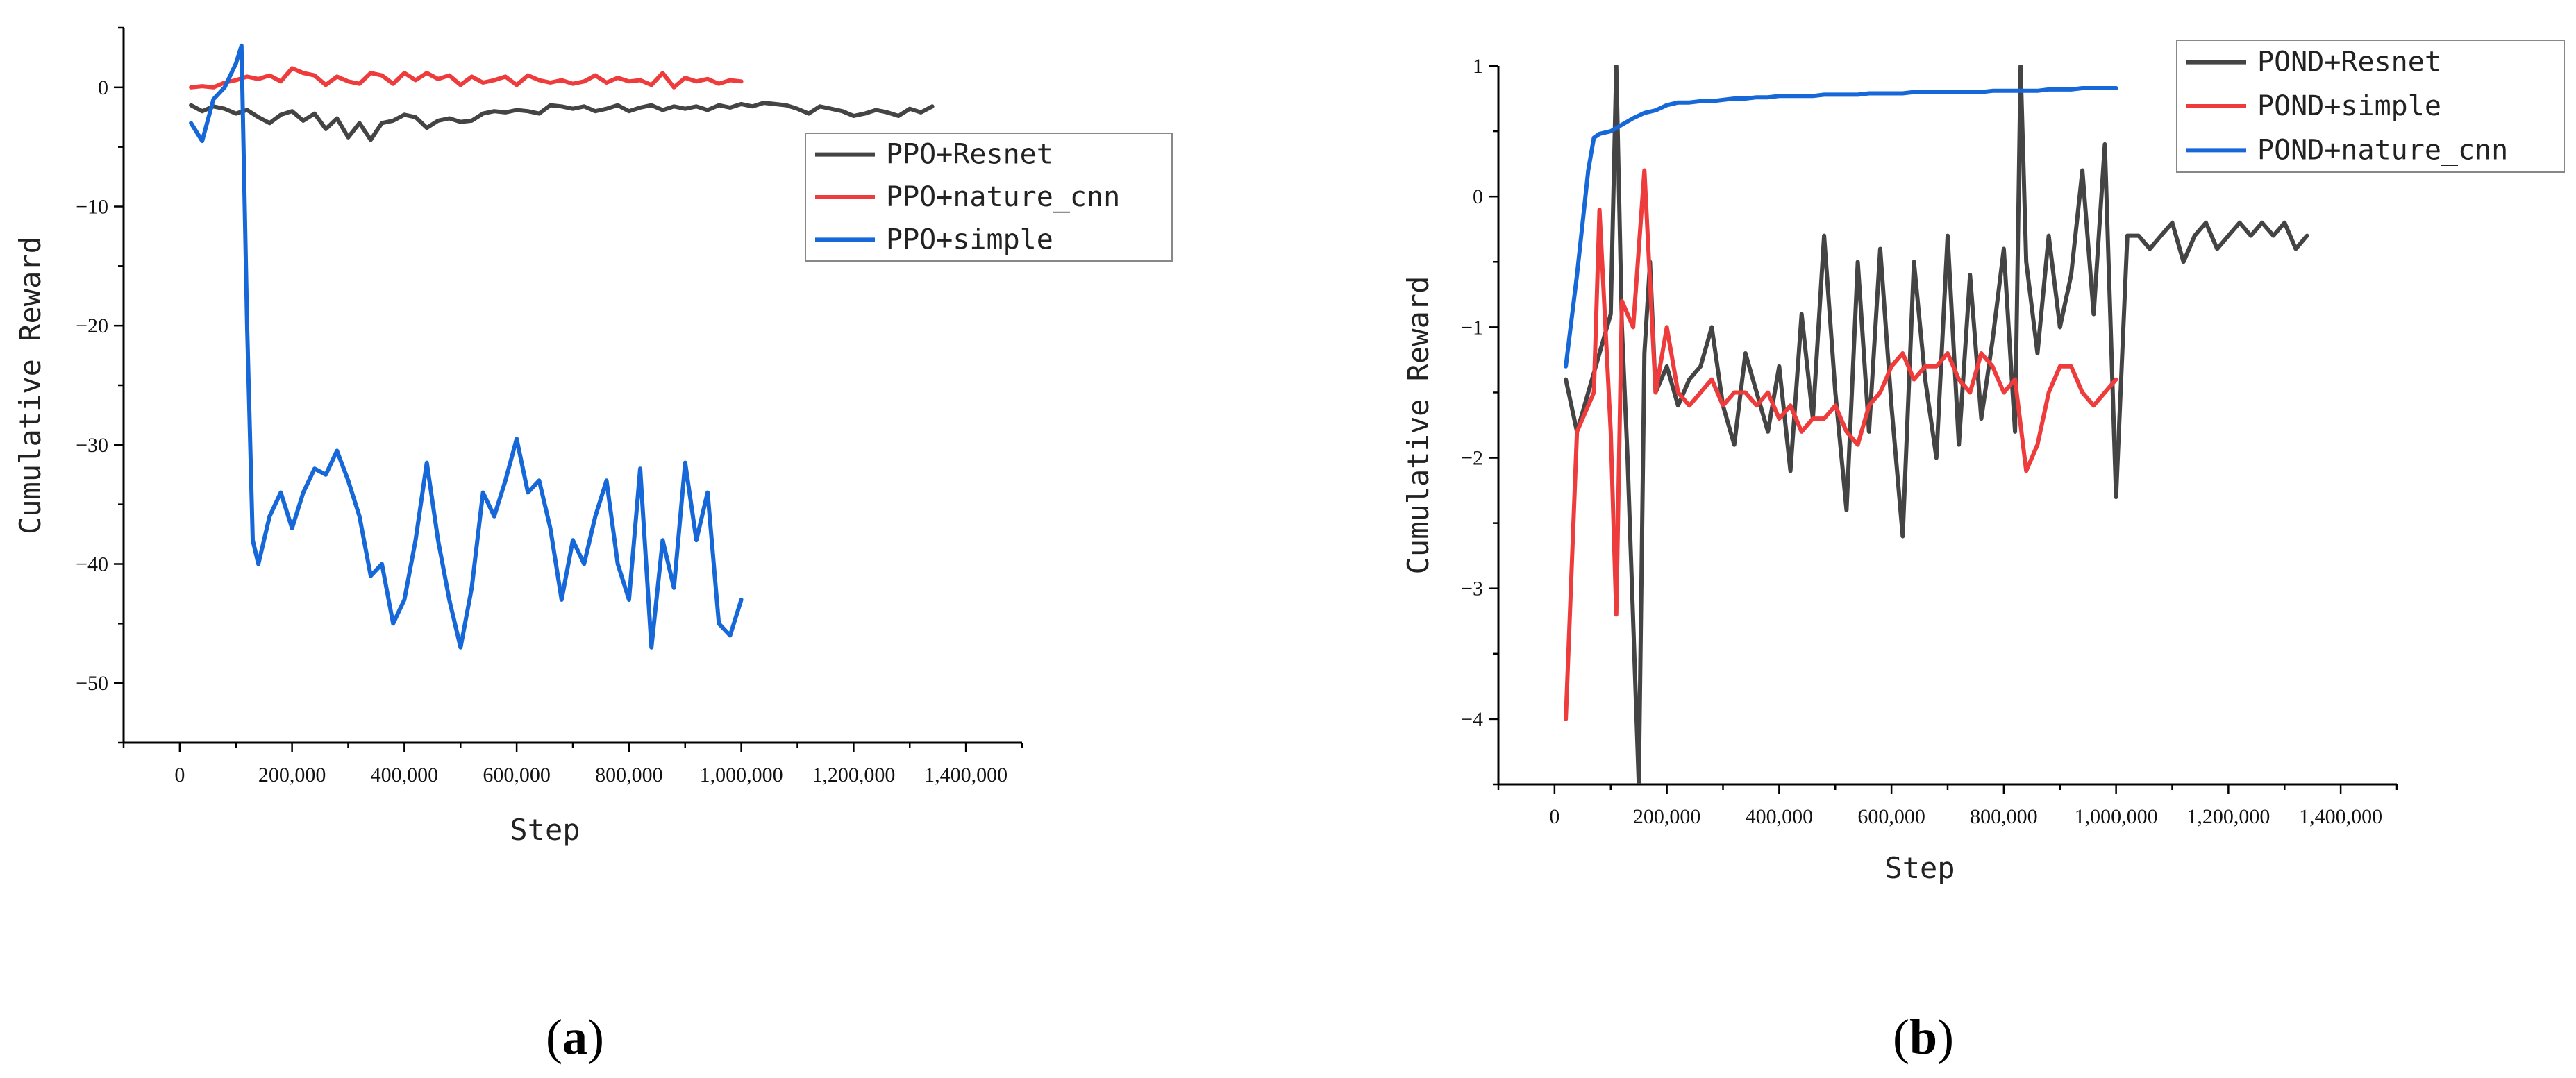 This screenshot has width=2576, height=1078. I want to click on caption-letter: a, so click(574, 1037).